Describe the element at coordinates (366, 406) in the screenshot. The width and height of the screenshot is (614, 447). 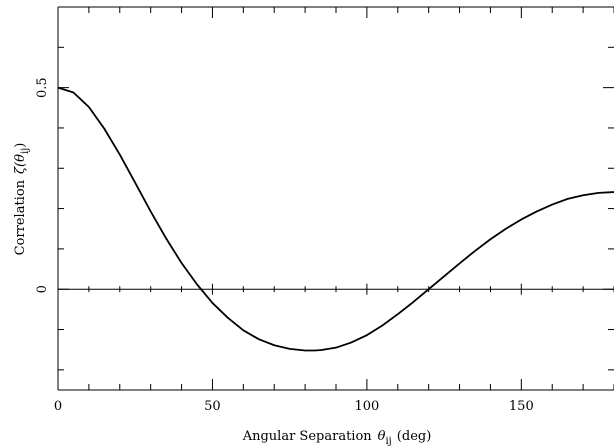
I see `x-tick-label: 100` at that location.